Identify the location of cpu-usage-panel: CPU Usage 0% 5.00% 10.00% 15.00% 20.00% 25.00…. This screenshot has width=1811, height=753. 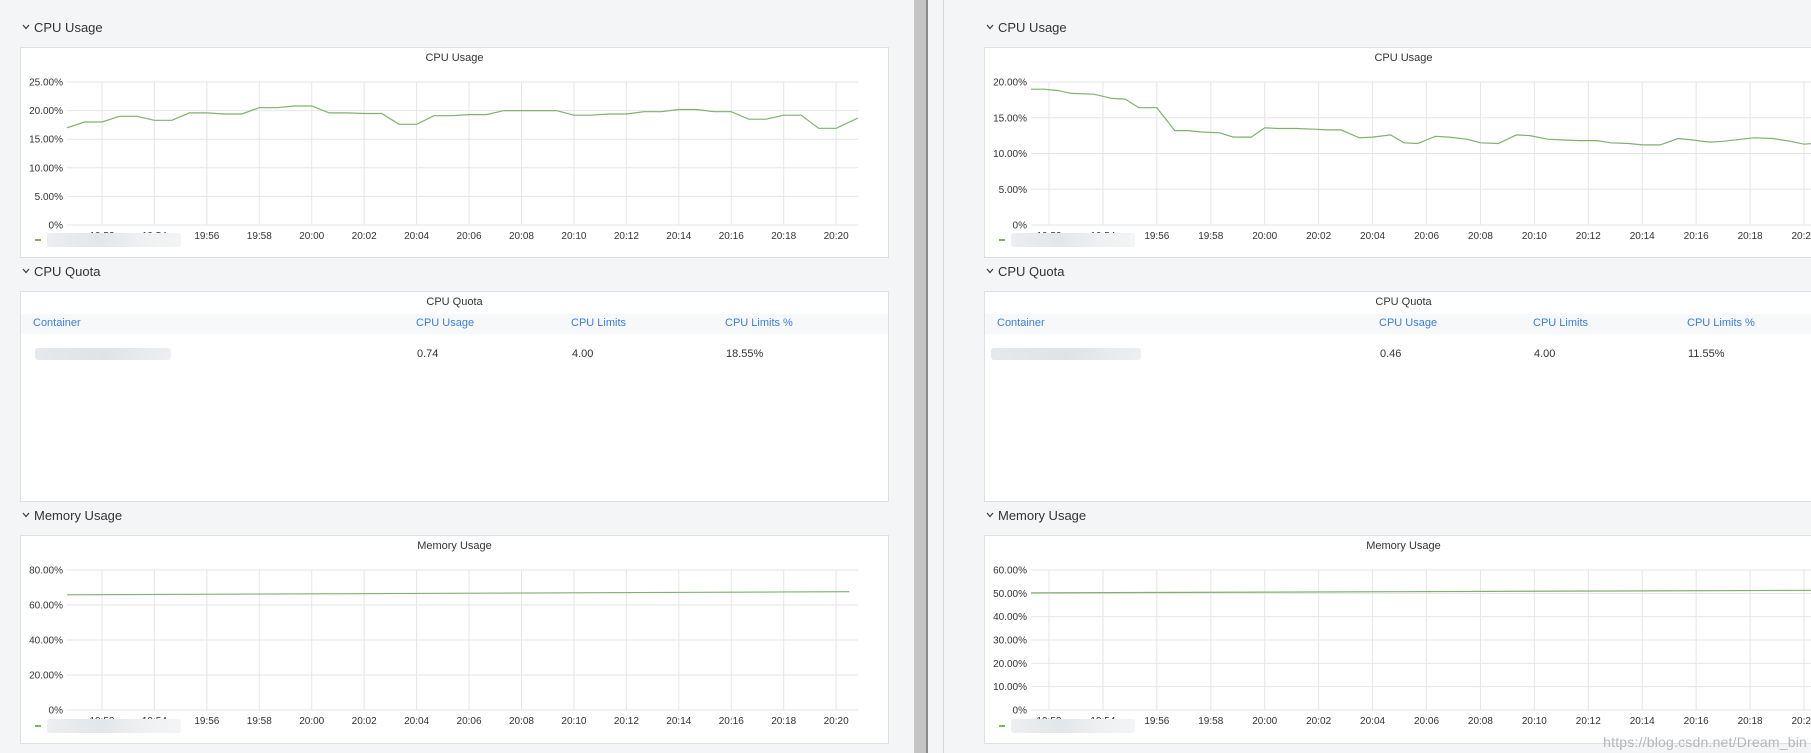
(454, 152).